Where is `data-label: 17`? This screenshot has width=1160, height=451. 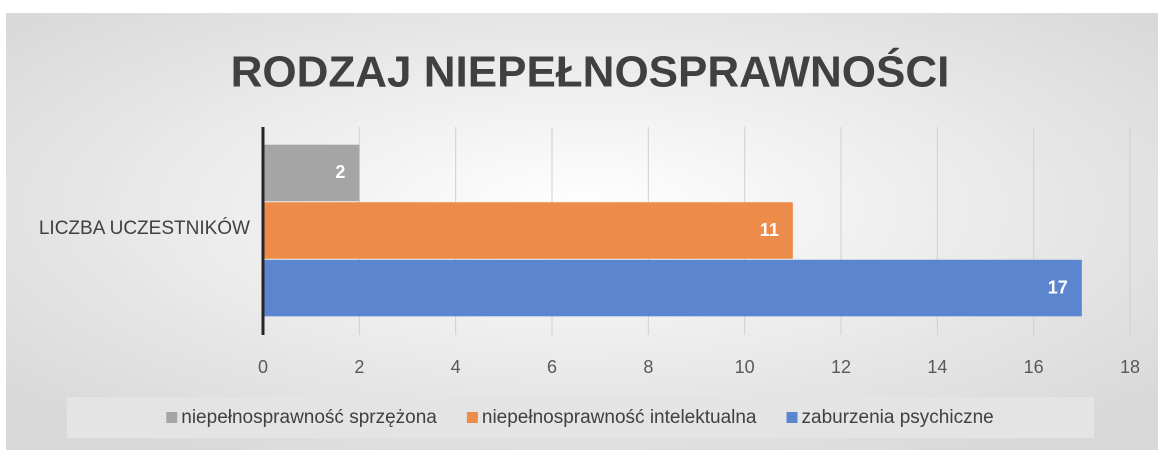 data-label: 17 is located at coordinates (1058, 287).